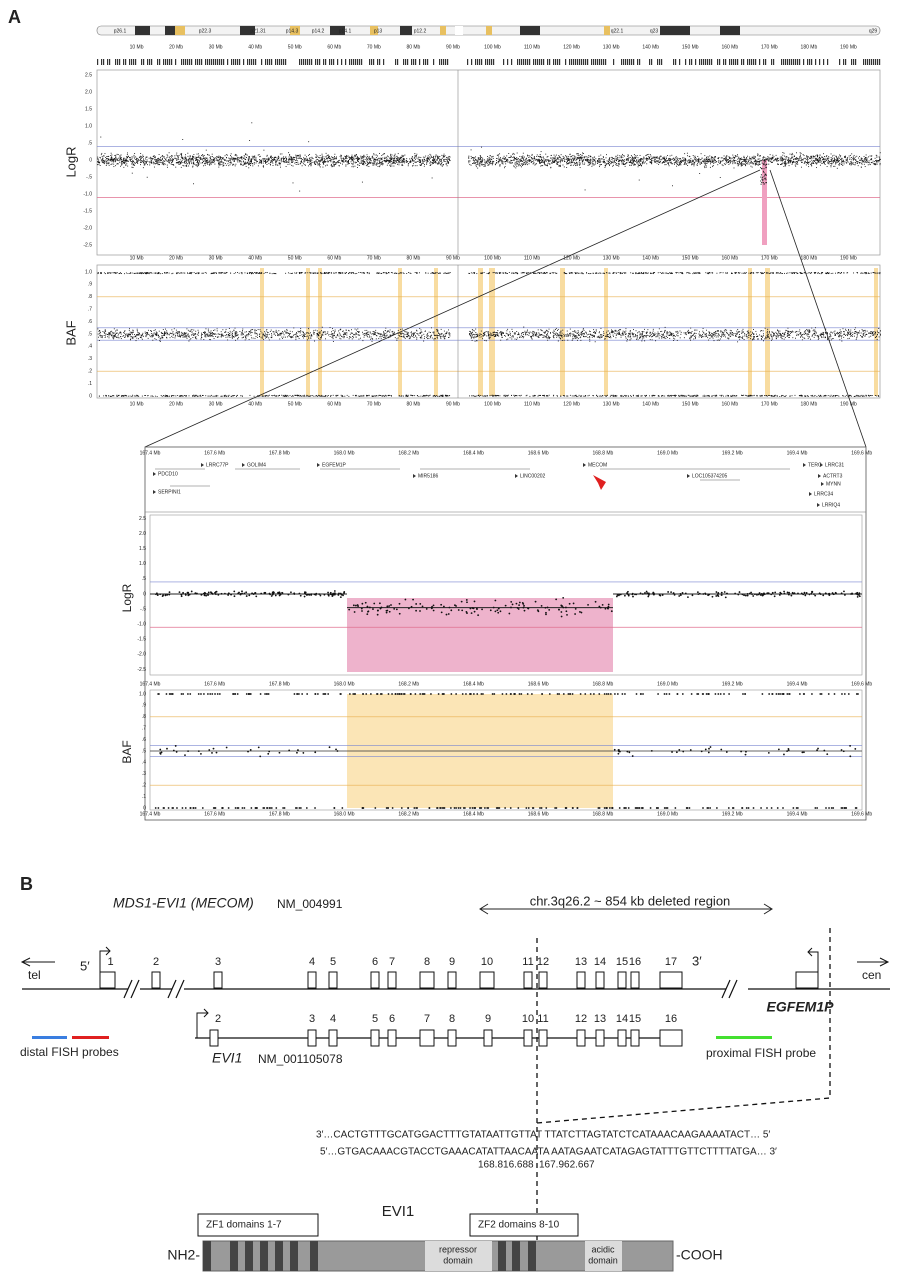 Image resolution: width=900 pixels, height=1285 pixels. Describe the element at coordinates (769, 258) in the screenshot. I see `x-tick-label: 170 Mb` at that location.